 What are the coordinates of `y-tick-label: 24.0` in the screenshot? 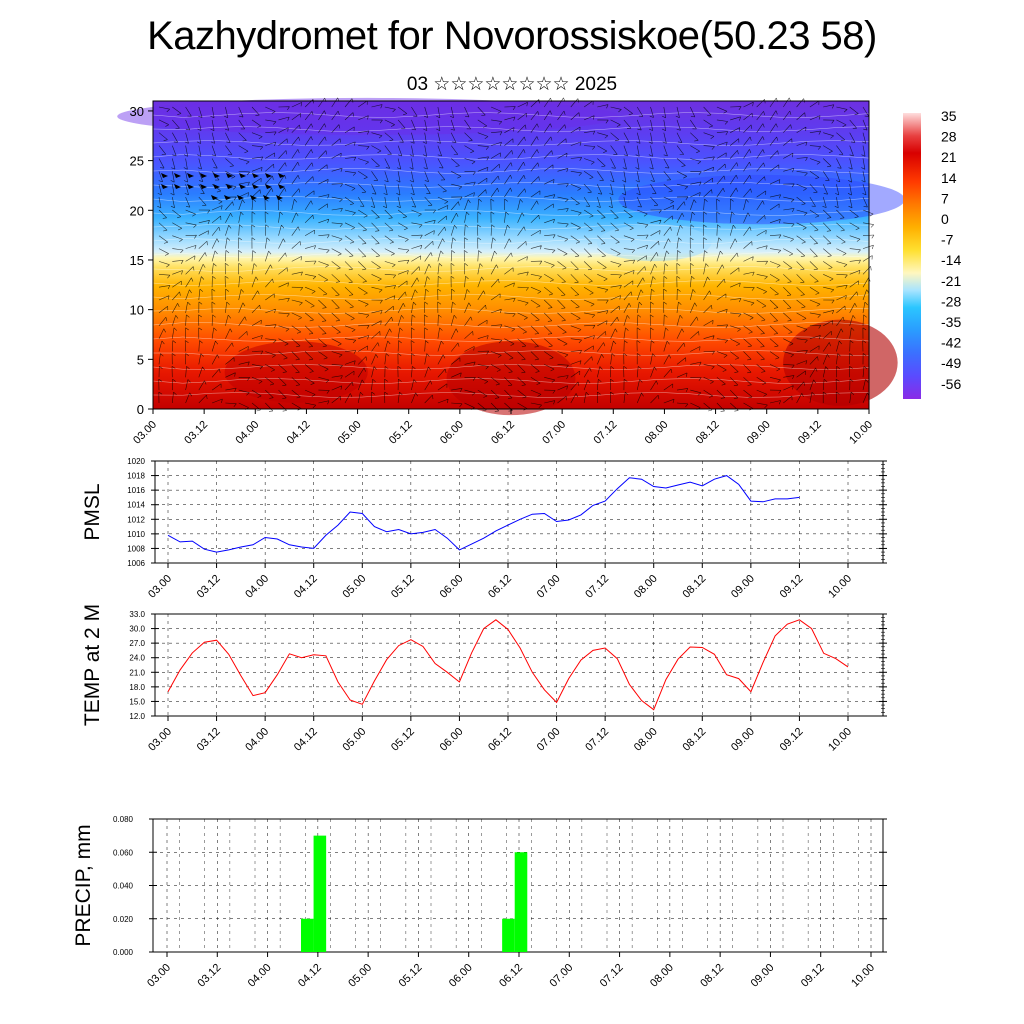 It's located at (137, 658).